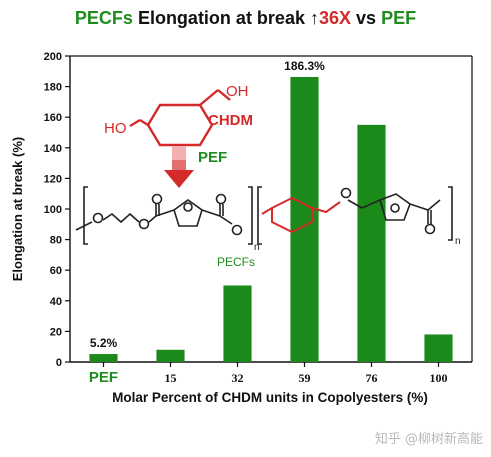 The width and height of the screenshot is (491, 457). I want to click on y-tick-label: 200, so click(53, 57).